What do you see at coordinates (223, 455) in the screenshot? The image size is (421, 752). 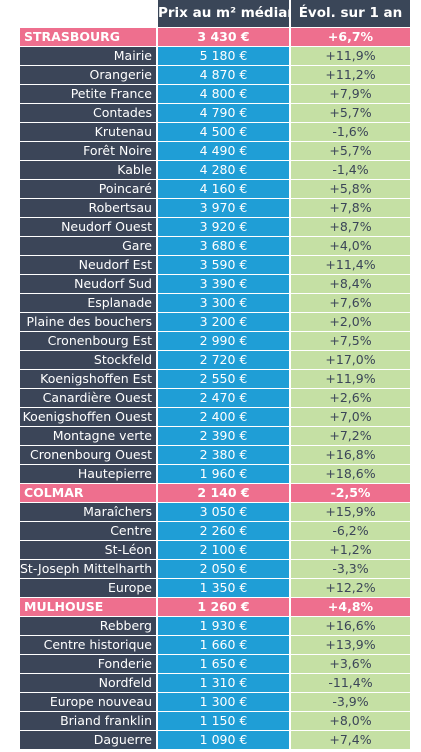 I see `median-price: 2 380 €` at bounding box center [223, 455].